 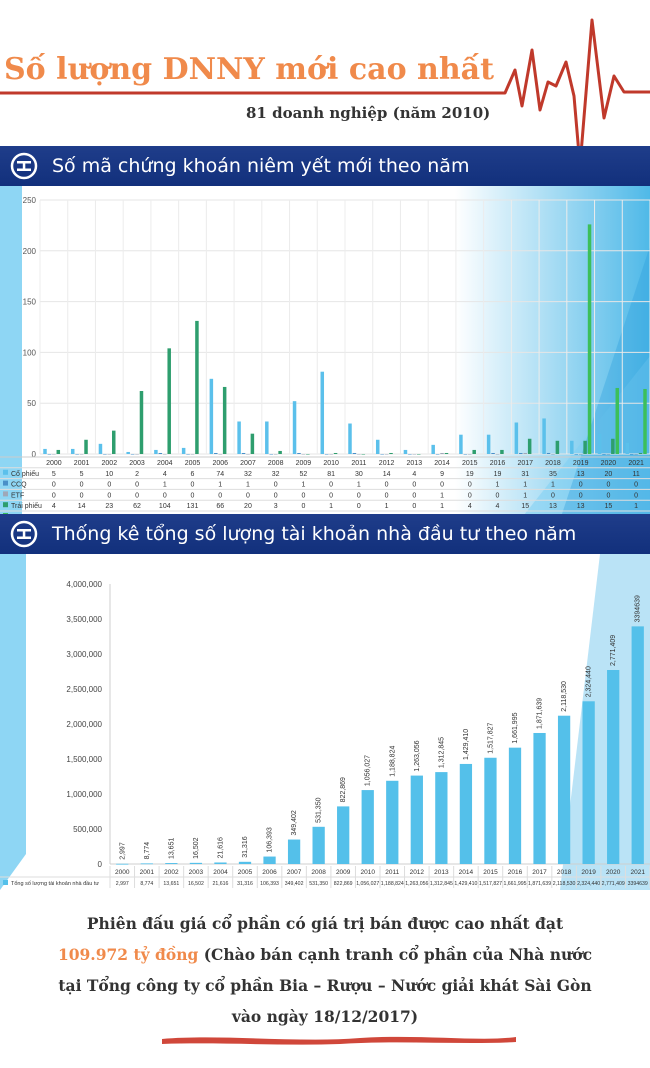 What do you see at coordinates (245, 884) in the screenshot?
I see `chart2-table-value: 31,316` at bounding box center [245, 884].